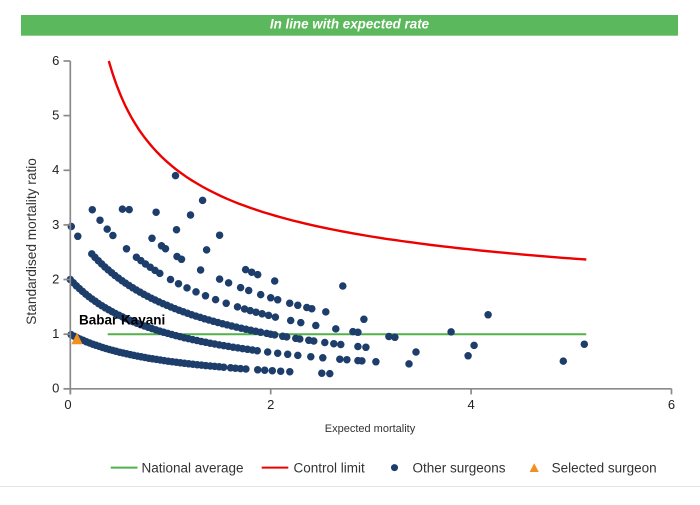  What do you see at coordinates (55, 224) in the screenshot?
I see `svg-text: 3` at bounding box center [55, 224].